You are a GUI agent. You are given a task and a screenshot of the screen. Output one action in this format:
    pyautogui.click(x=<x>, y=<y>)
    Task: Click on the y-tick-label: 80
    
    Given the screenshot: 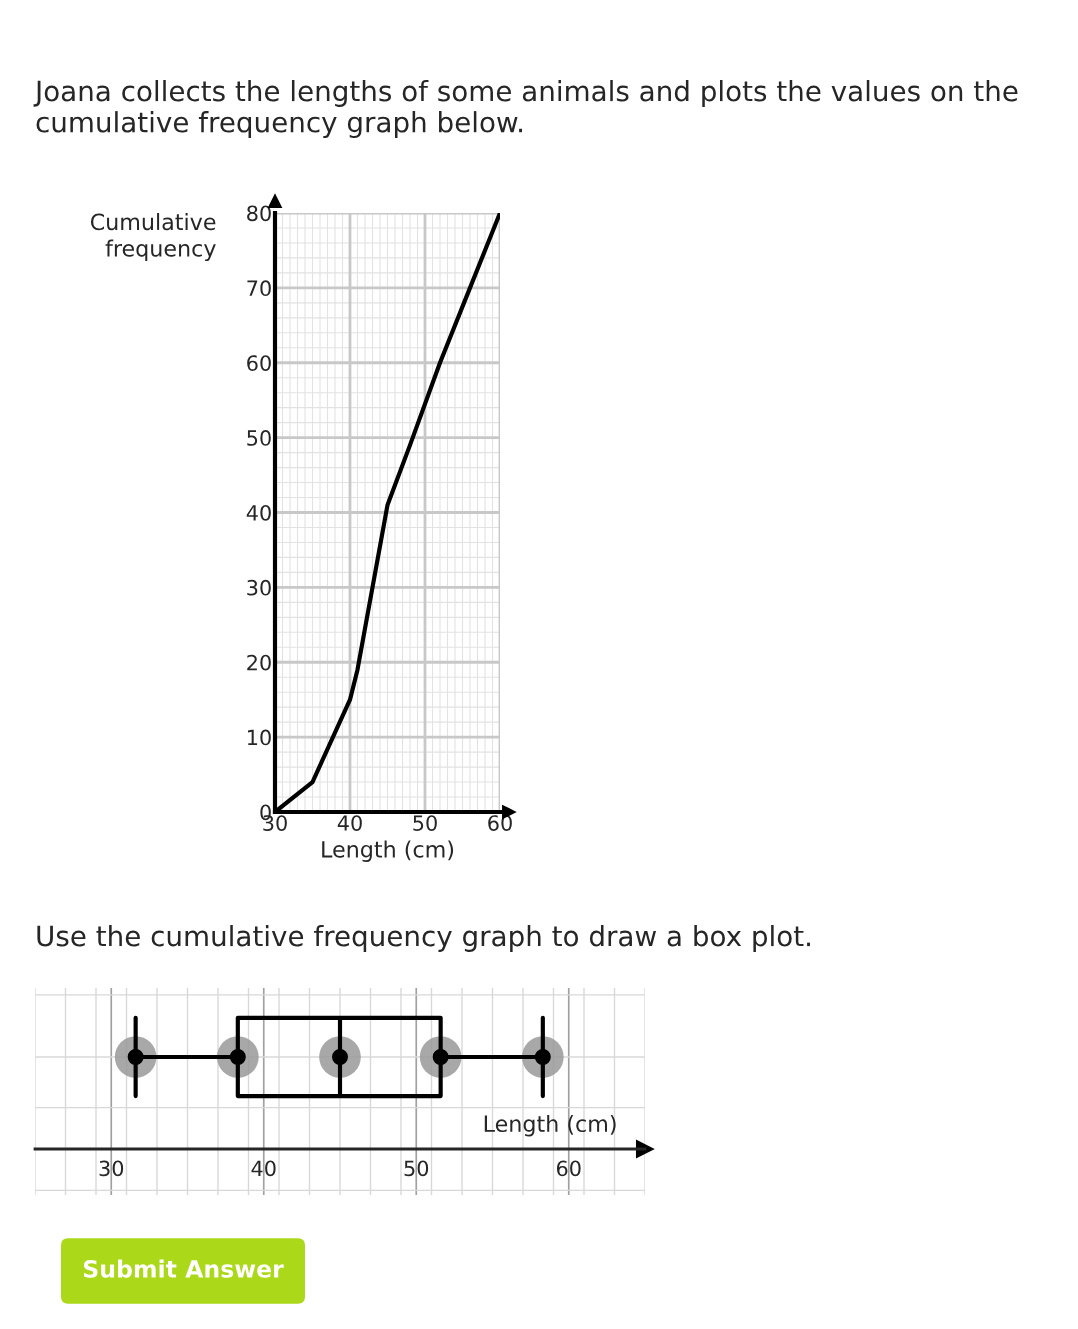 What is the action you would take?
    pyautogui.click(x=259, y=213)
    